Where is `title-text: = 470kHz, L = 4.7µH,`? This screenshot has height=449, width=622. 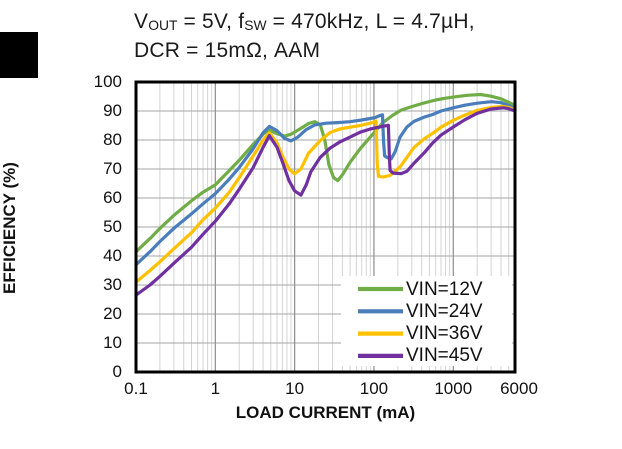 title-text: = 470kHz, L = 4.7µH, is located at coordinates (370, 21).